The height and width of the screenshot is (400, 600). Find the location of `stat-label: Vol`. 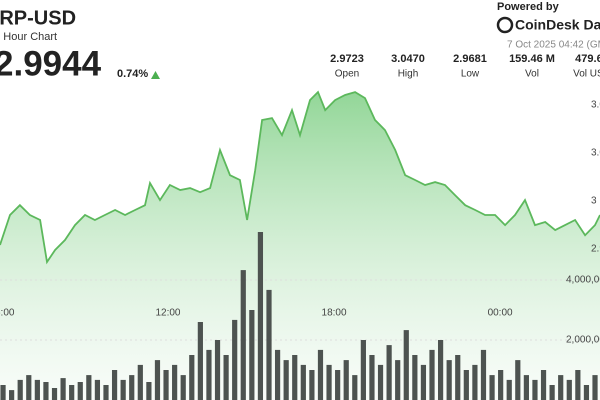

stat-label: Vol is located at coordinates (532, 74).